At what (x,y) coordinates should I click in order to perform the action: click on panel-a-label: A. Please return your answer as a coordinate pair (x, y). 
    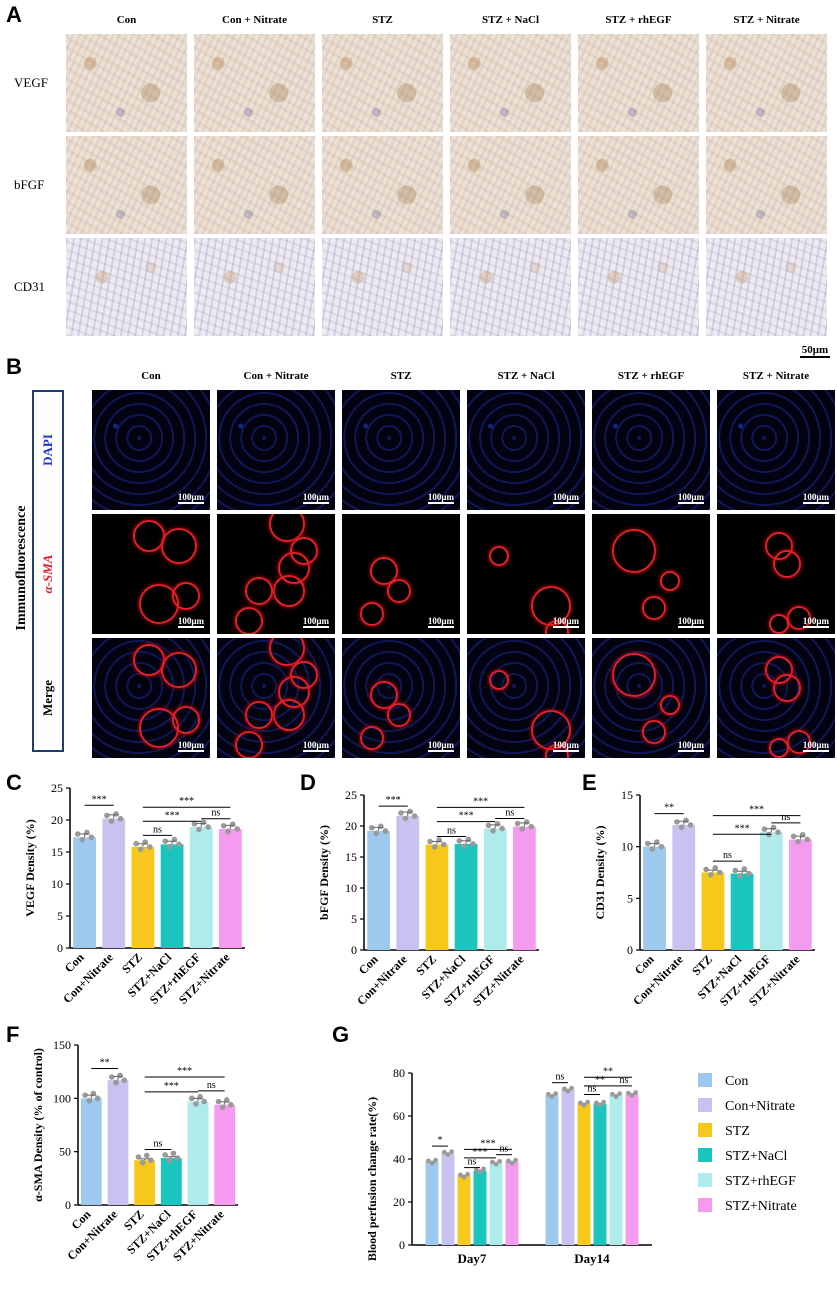
    Looking at the image, I should click on (14, 14).